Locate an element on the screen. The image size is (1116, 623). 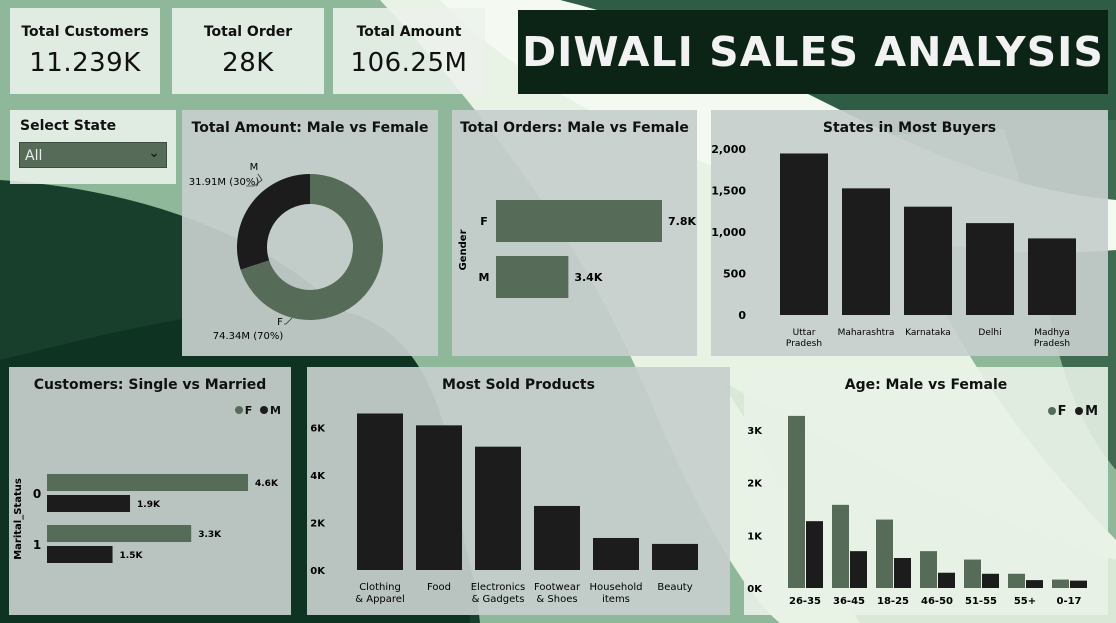
y-tick-label: 0K is located at coordinates (318, 571).